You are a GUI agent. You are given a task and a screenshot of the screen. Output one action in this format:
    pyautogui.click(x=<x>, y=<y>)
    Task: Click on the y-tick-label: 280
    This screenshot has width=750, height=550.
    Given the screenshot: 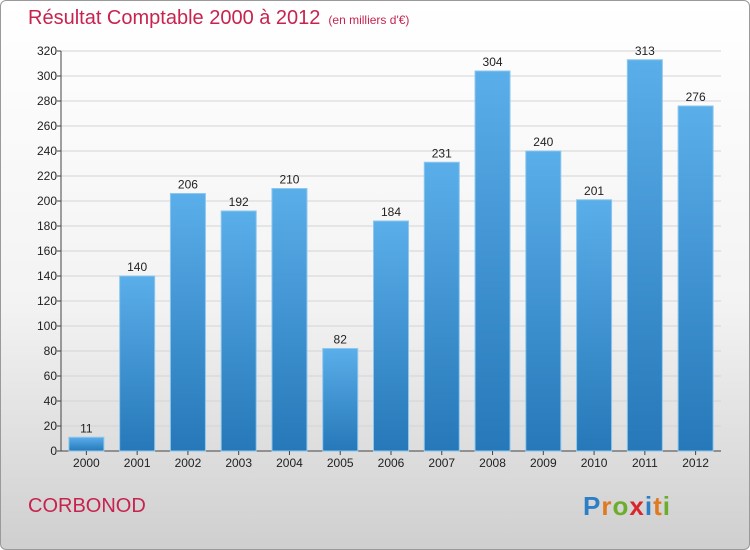 What is the action you would take?
    pyautogui.click(x=47, y=101)
    